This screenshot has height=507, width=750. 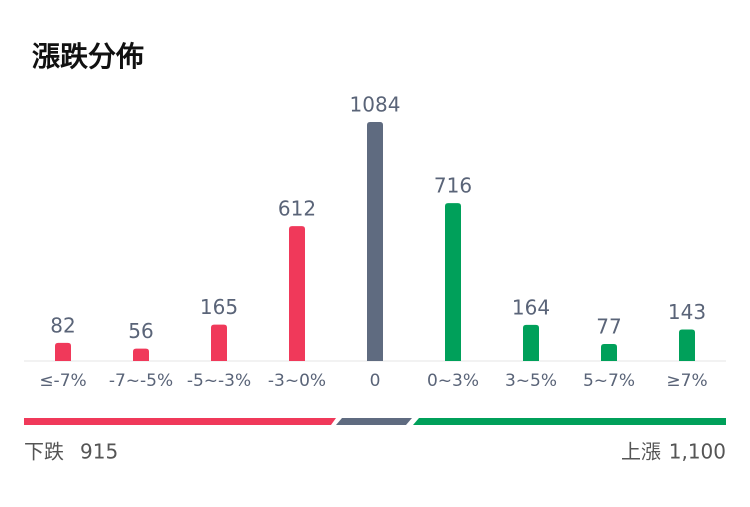 What do you see at coordinates (99, 452) in the screenshot?
I see `down-value: 915` at bounding box center [99, 452].